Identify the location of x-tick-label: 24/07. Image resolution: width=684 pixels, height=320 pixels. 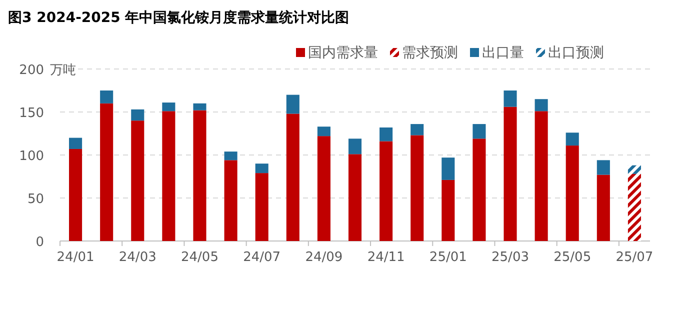
(262, 257).